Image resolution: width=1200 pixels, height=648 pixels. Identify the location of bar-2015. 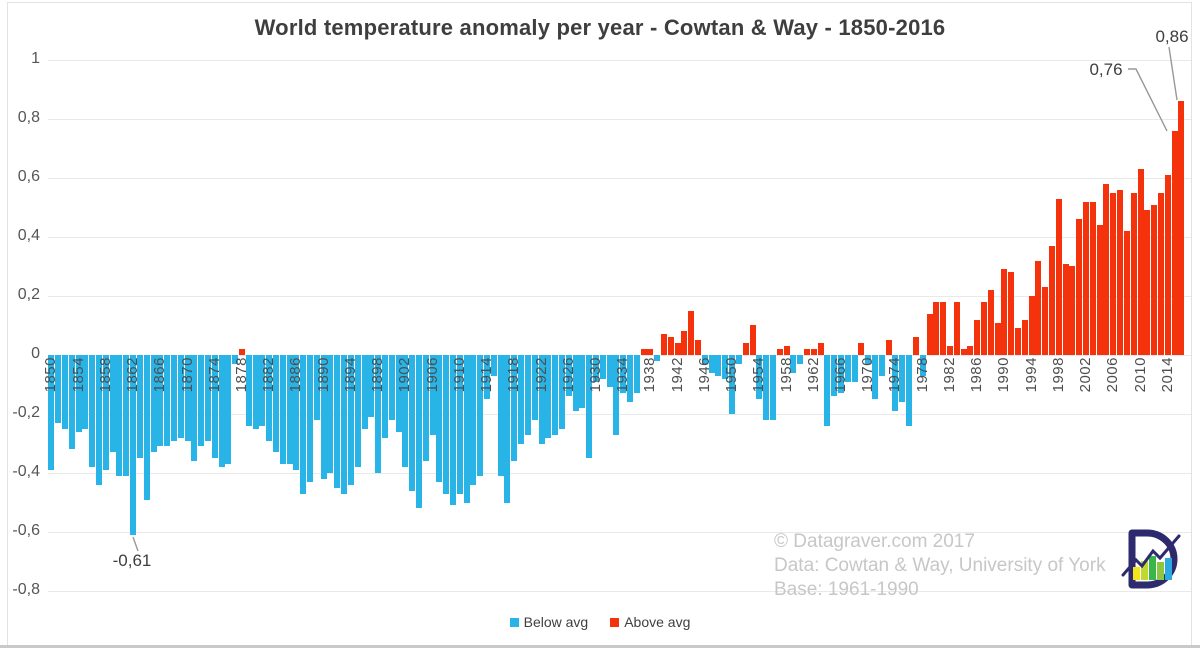
(1174, 243).